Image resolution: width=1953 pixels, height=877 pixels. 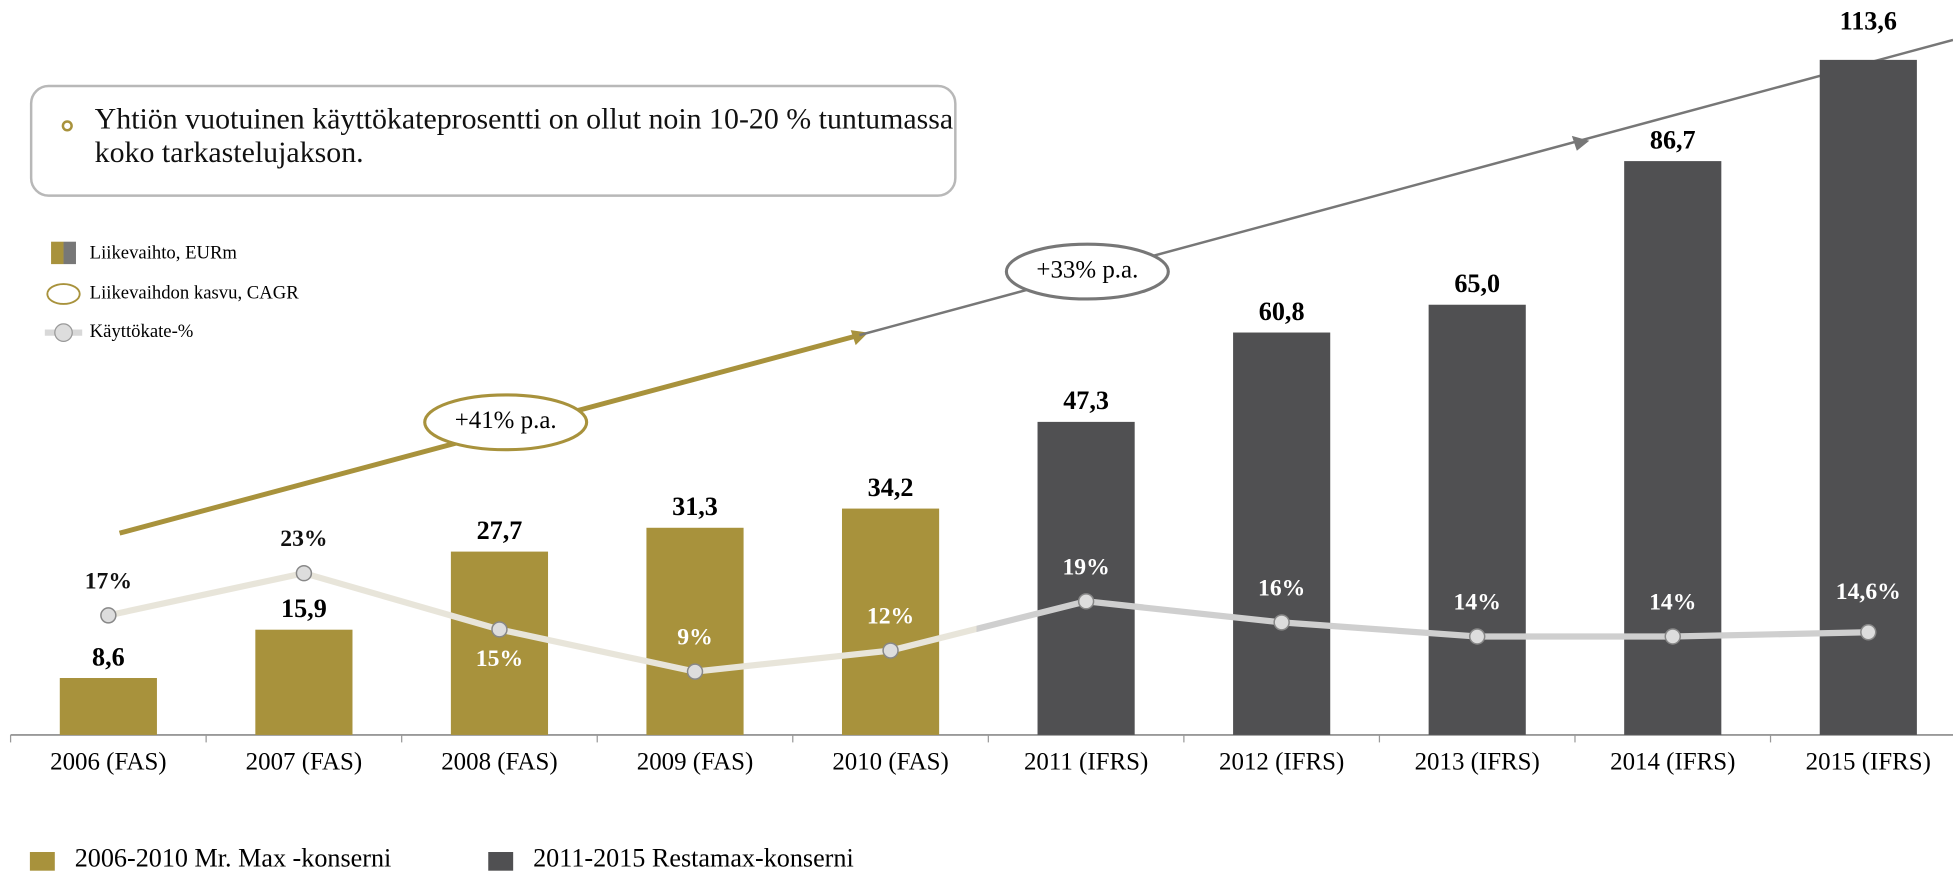 What do you see at coordinates (1477, 283) in the screenshot?
I see `value-label: 65,0` at bounding box center [1477, 283].